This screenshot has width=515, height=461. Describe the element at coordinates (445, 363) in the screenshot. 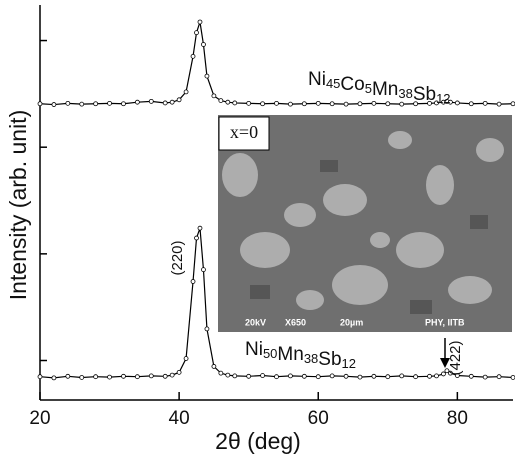

I see `annotation-arrowhead` at that location.